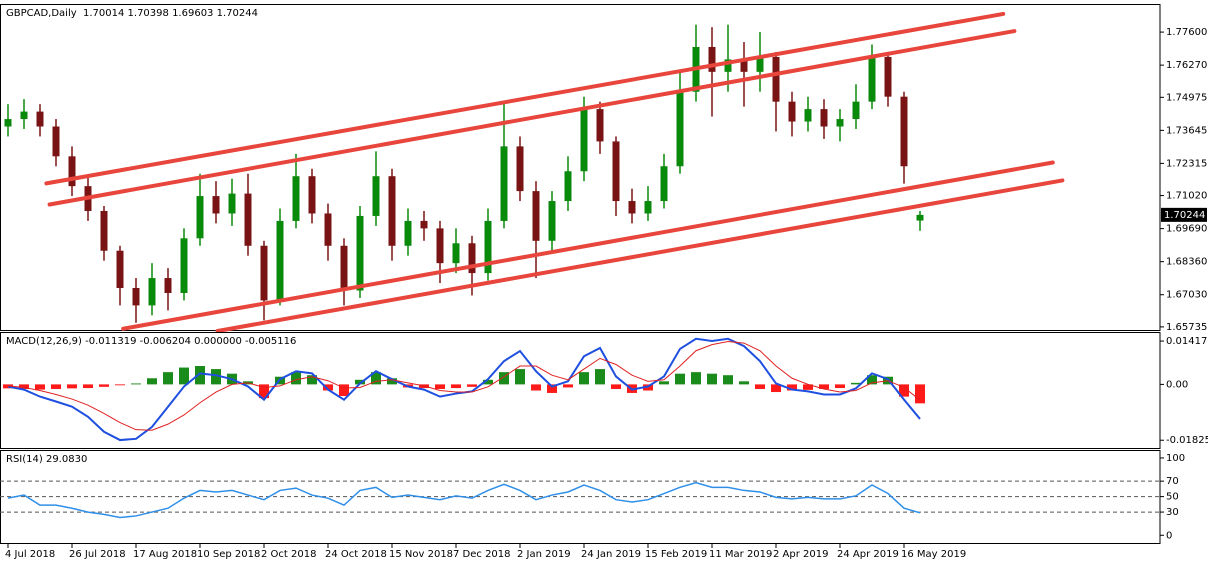  I want to click on y-tick-label: 1.76270, so click(1186, 65).